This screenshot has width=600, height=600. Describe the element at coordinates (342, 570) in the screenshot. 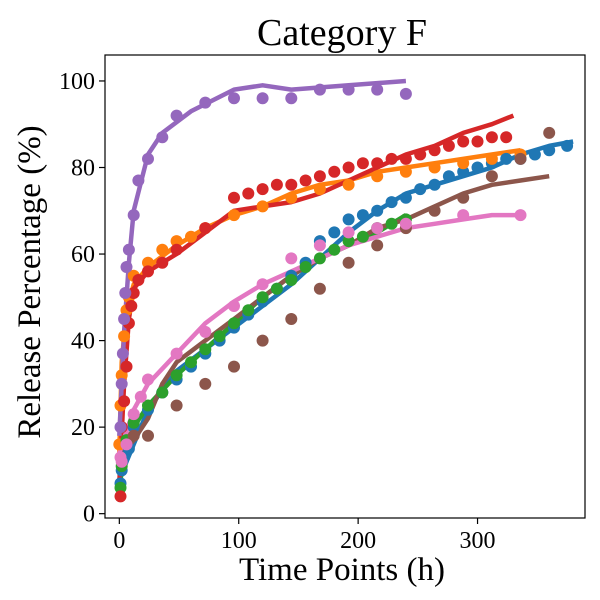

I see `x-axis-label: Time Points (h)` at that location.